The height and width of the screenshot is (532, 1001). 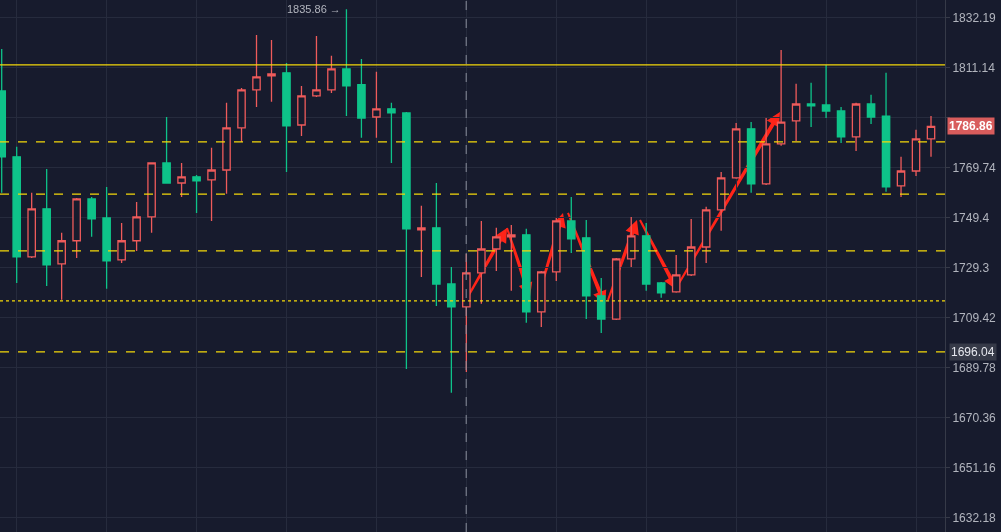 What do you see at coordinates (973, 352) in the screenshot?
I see `ref-line-label: 1696.04` at bounding box center [973, 352].